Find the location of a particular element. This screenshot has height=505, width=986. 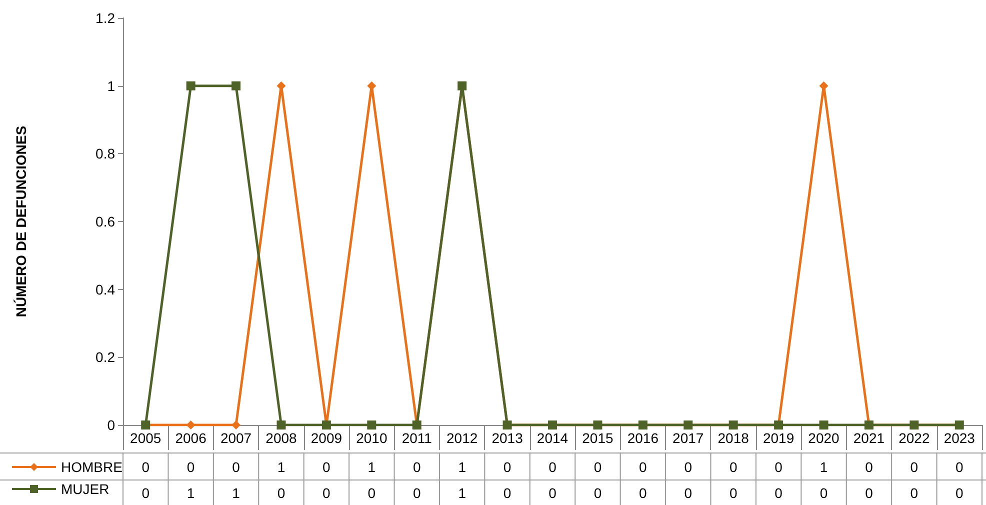

x-tick-label: 2008 is located at coordinates (282, 438).